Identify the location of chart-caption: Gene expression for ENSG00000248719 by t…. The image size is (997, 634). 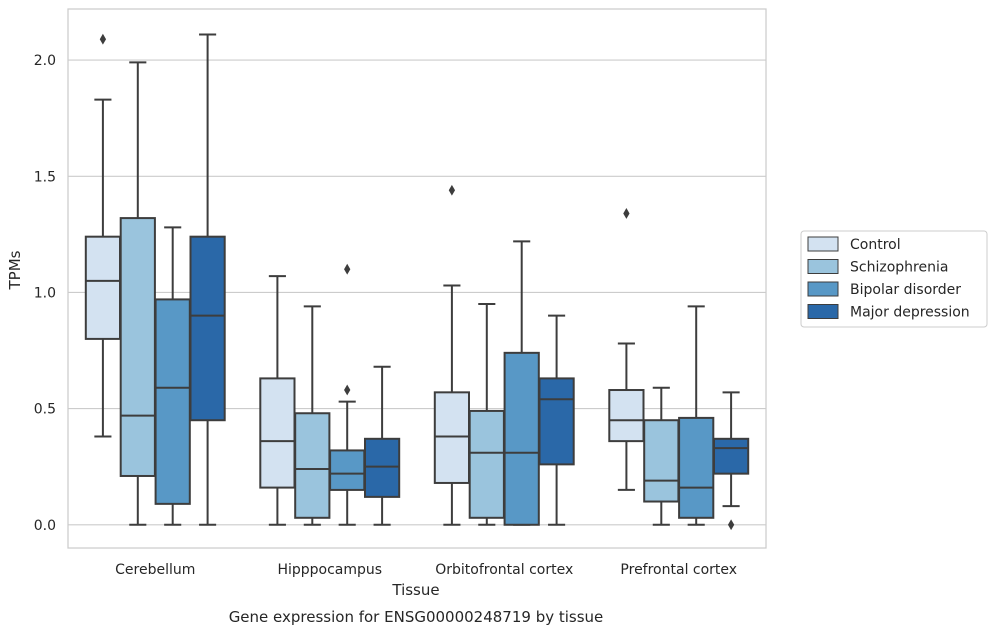
(416, 617).